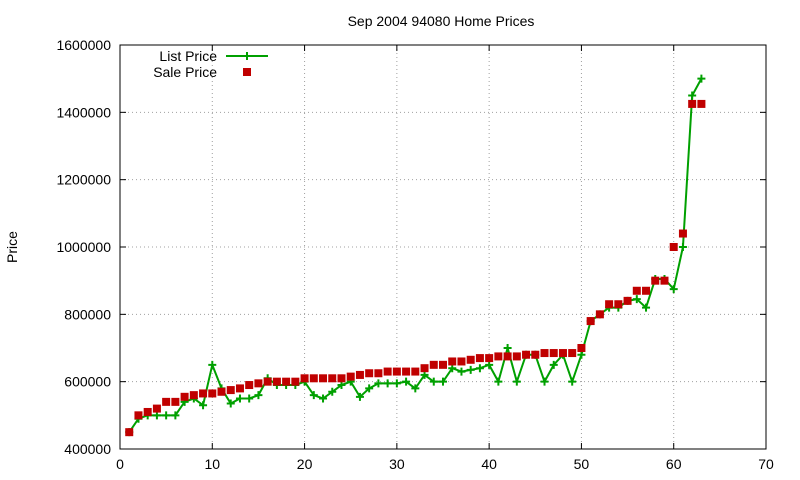 Image resolution: width=800 pixels, height=480 pixels. What do you see at coordinates (397, 464) in the screenshot?
I see `x-tick-label: 30` at bounding box center [397, 464].